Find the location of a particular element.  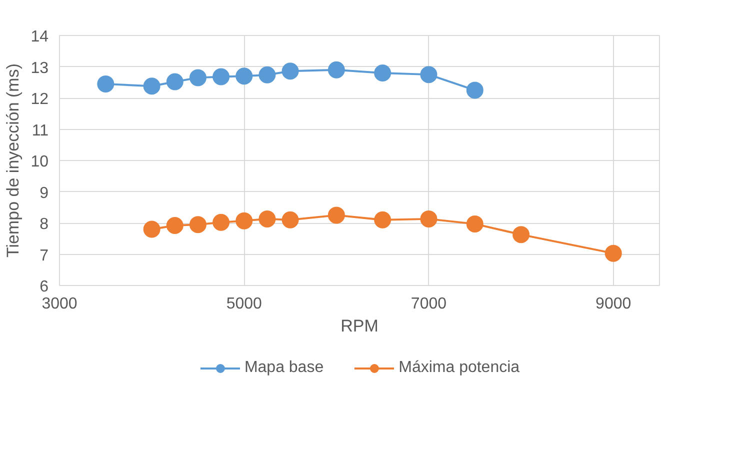

x-tick-label: 9000 is located at coordinates (614, 304).